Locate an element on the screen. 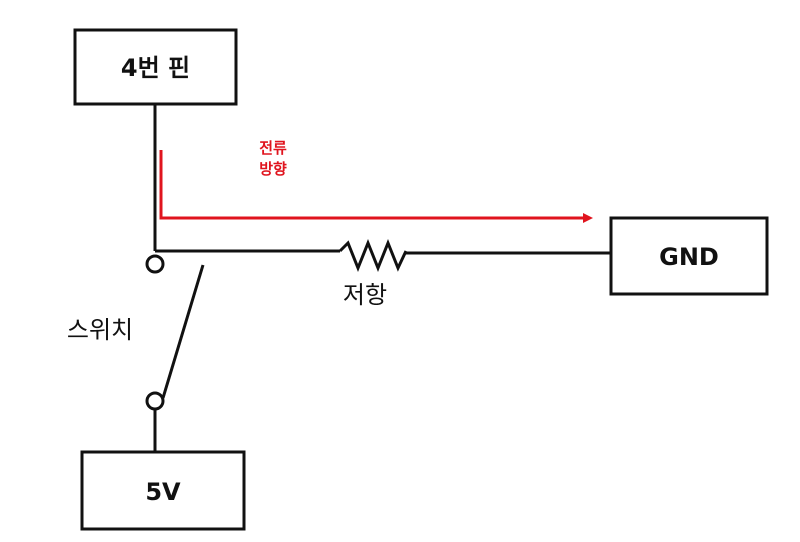  resistor-symbol is located at coordinates (373, 255).